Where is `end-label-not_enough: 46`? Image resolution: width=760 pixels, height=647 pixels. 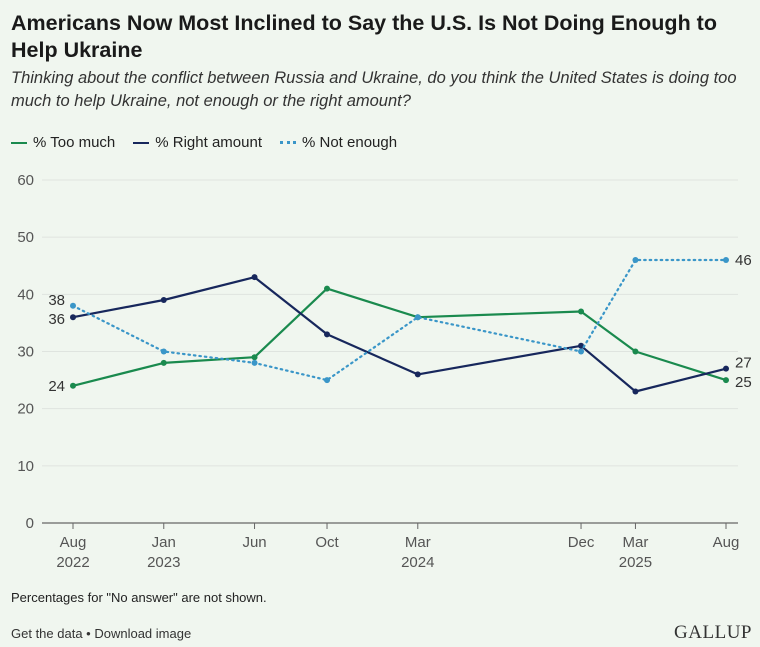
end-label-not_enough: 46 is located at coordinates (743, 260).